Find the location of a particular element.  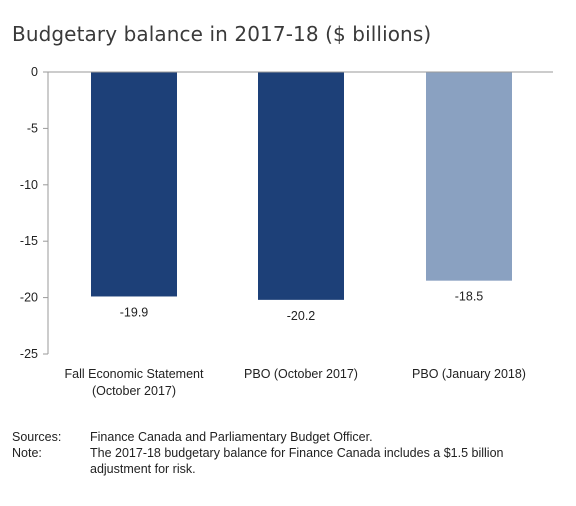

x-category-label: PBO (January 2018) is located at coordinates (469, 374).